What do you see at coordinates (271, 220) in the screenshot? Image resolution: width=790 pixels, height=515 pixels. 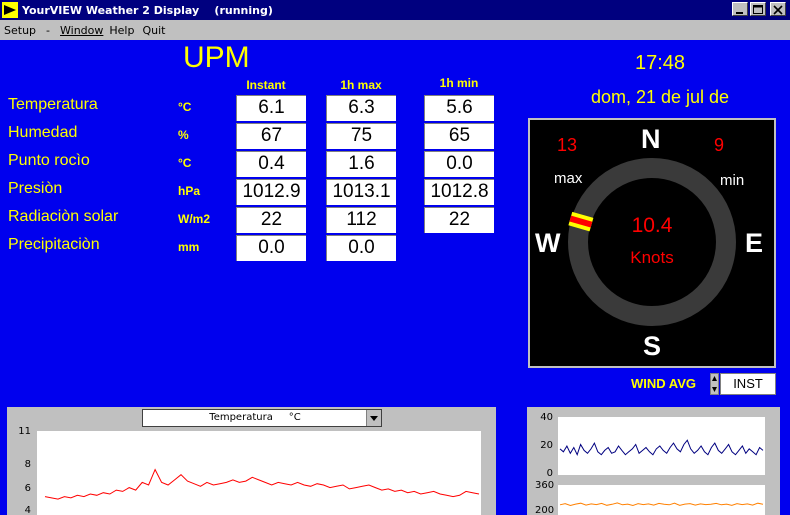 I see `radiacion-solar-instant: 22` at bounding box center [271, 220].